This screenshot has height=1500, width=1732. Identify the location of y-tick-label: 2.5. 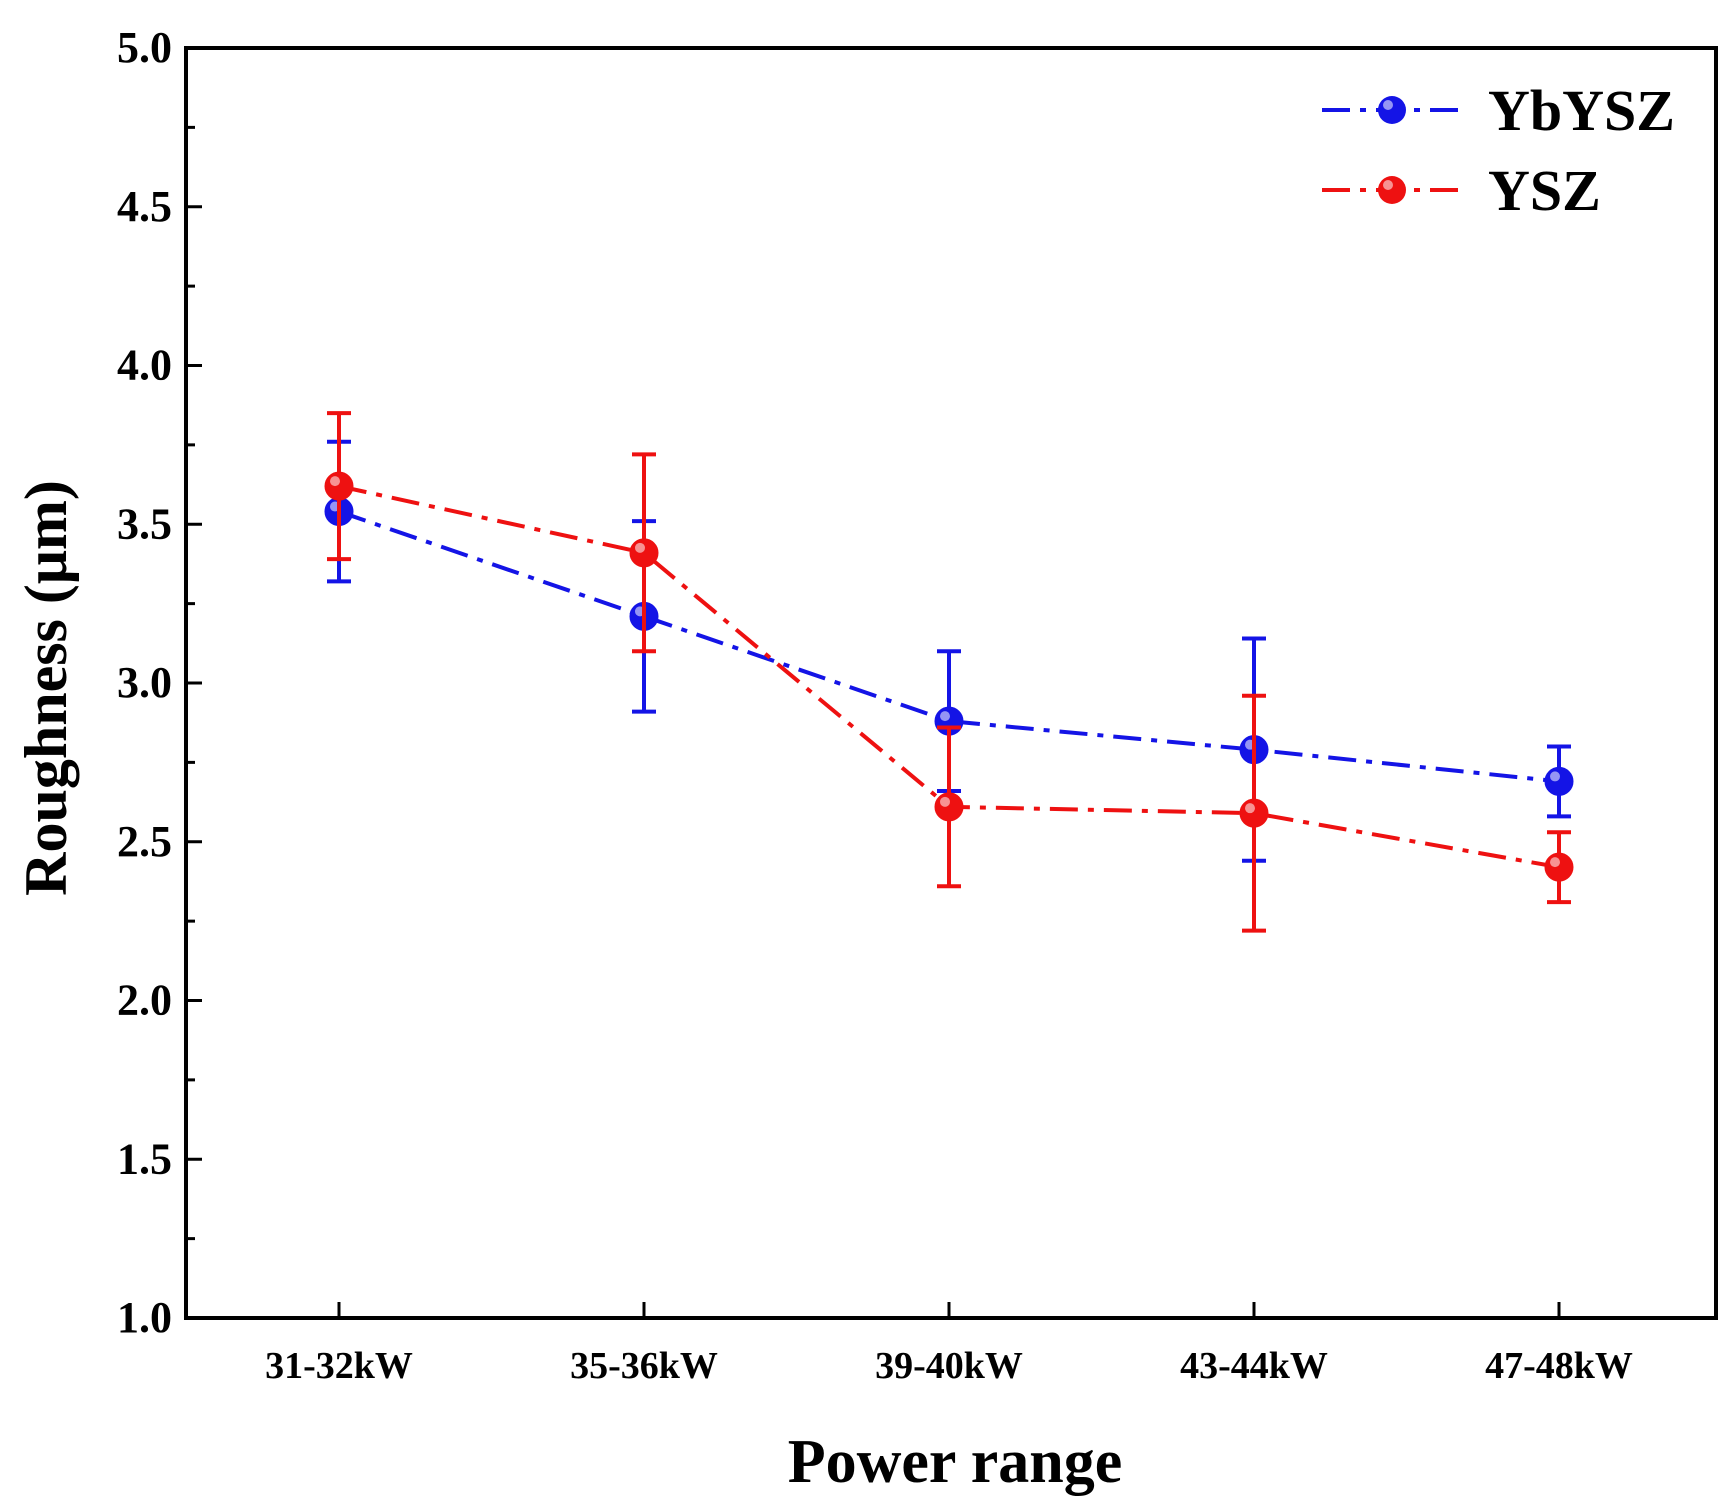
(144, 841).